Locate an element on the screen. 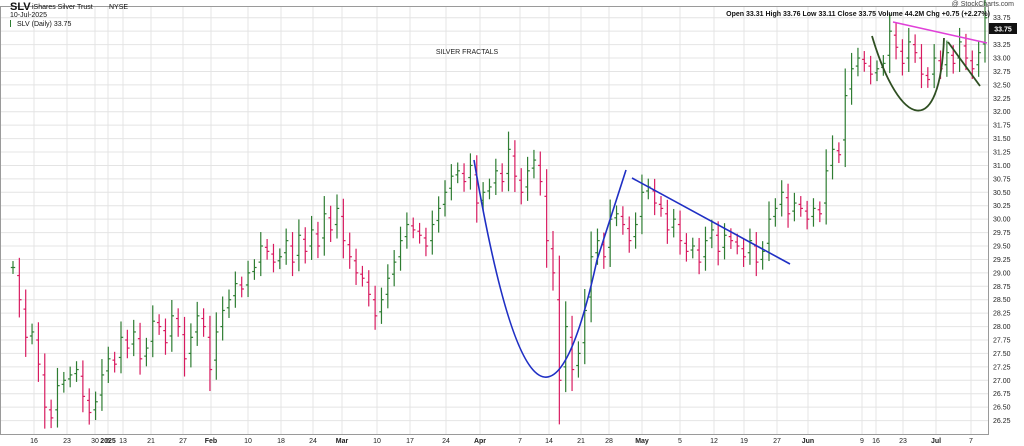  y-tick-label: 30.25 is located at coordinates (1002, 206).